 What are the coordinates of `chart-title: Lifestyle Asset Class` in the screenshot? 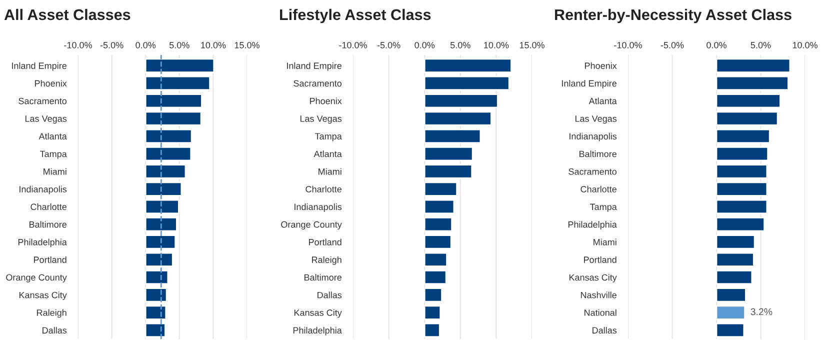 It's located at (355, 16).